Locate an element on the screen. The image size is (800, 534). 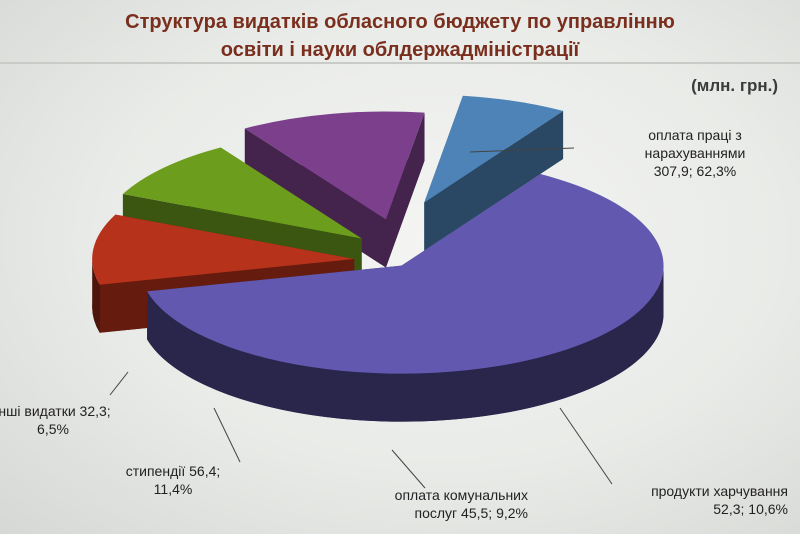
slice-label: стипендії 56,4; 11,4% is located at coordinates (173, 480).